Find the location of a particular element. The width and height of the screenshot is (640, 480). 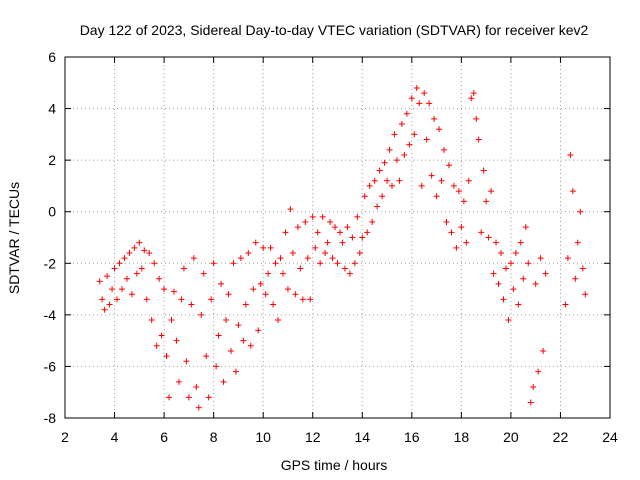

x-tick-label: 6 is located at coordinates (164, 437).